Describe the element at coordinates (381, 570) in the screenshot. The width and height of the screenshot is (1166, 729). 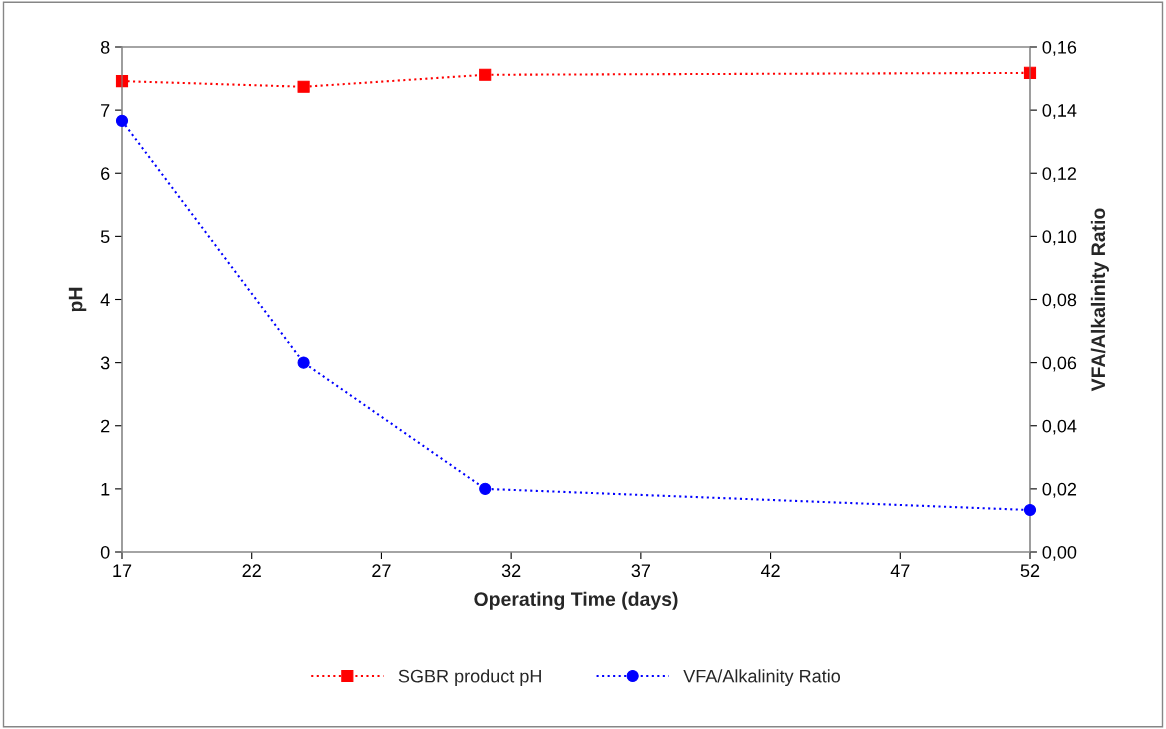
I see `x-tick-label: 27` at that location.